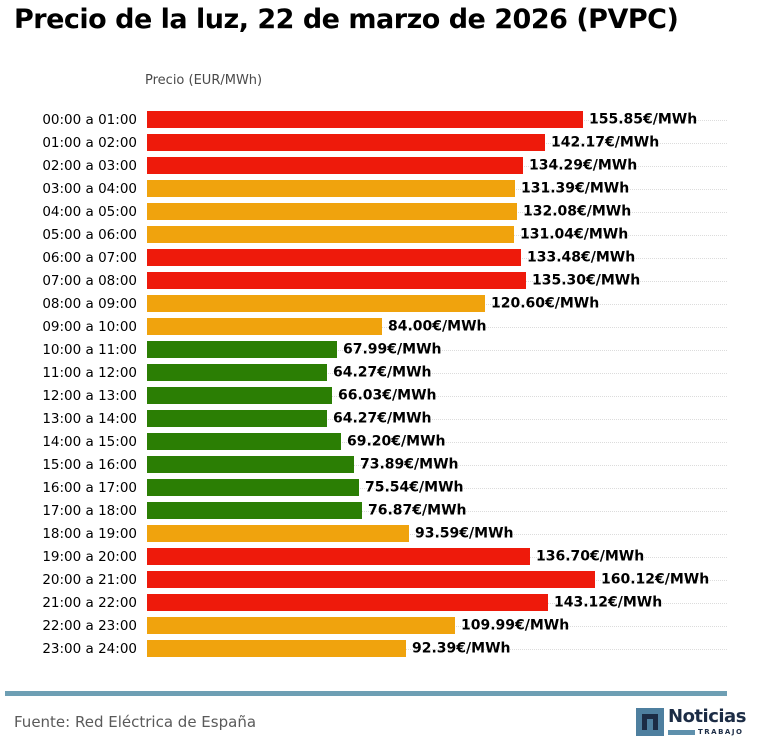  Describe the element at coordinates (721, 732) in the screenshot. I see `logo-sub-text: TRABAJO` at that location.